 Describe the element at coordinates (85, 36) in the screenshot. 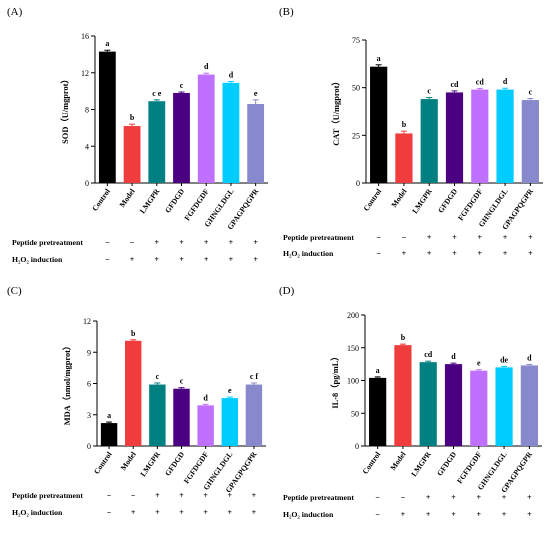

I see `y-tick-label: 16` at that location.